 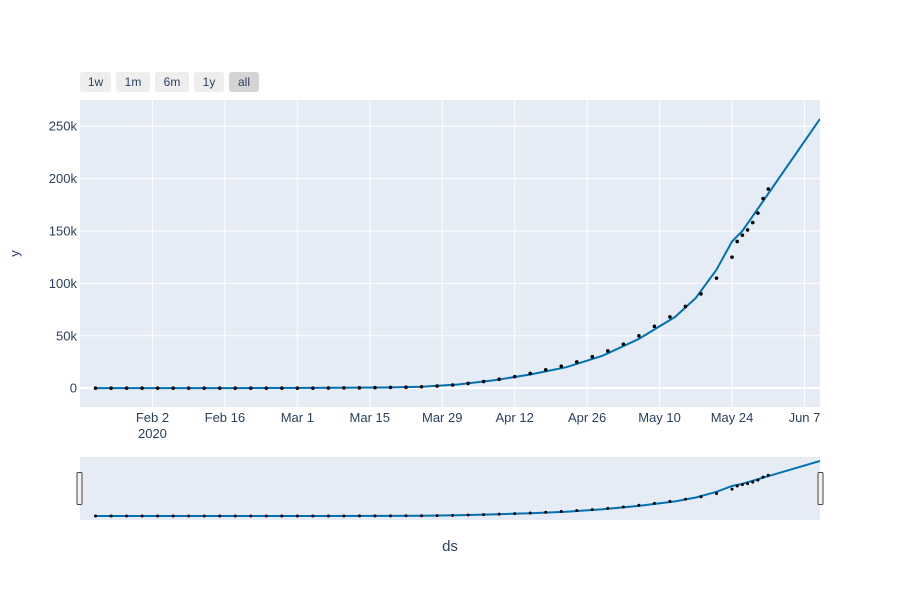 I want to click on x-tick-label: Apr 26, so click(x=587, y=417).